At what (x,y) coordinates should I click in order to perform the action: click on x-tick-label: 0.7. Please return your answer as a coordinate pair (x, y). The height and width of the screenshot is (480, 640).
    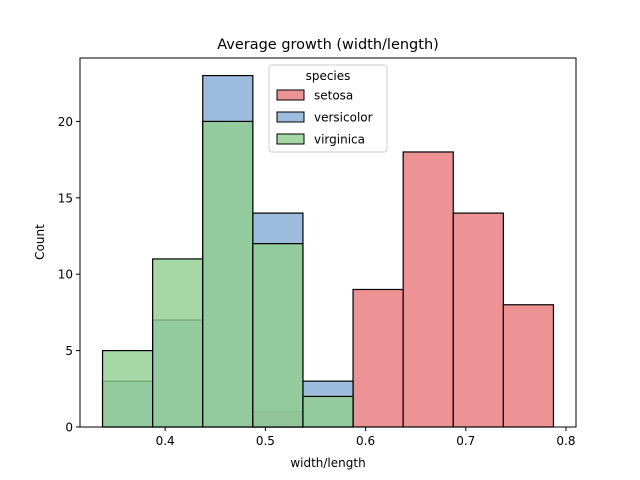
    Looking at the image, I should click on (465, 441).